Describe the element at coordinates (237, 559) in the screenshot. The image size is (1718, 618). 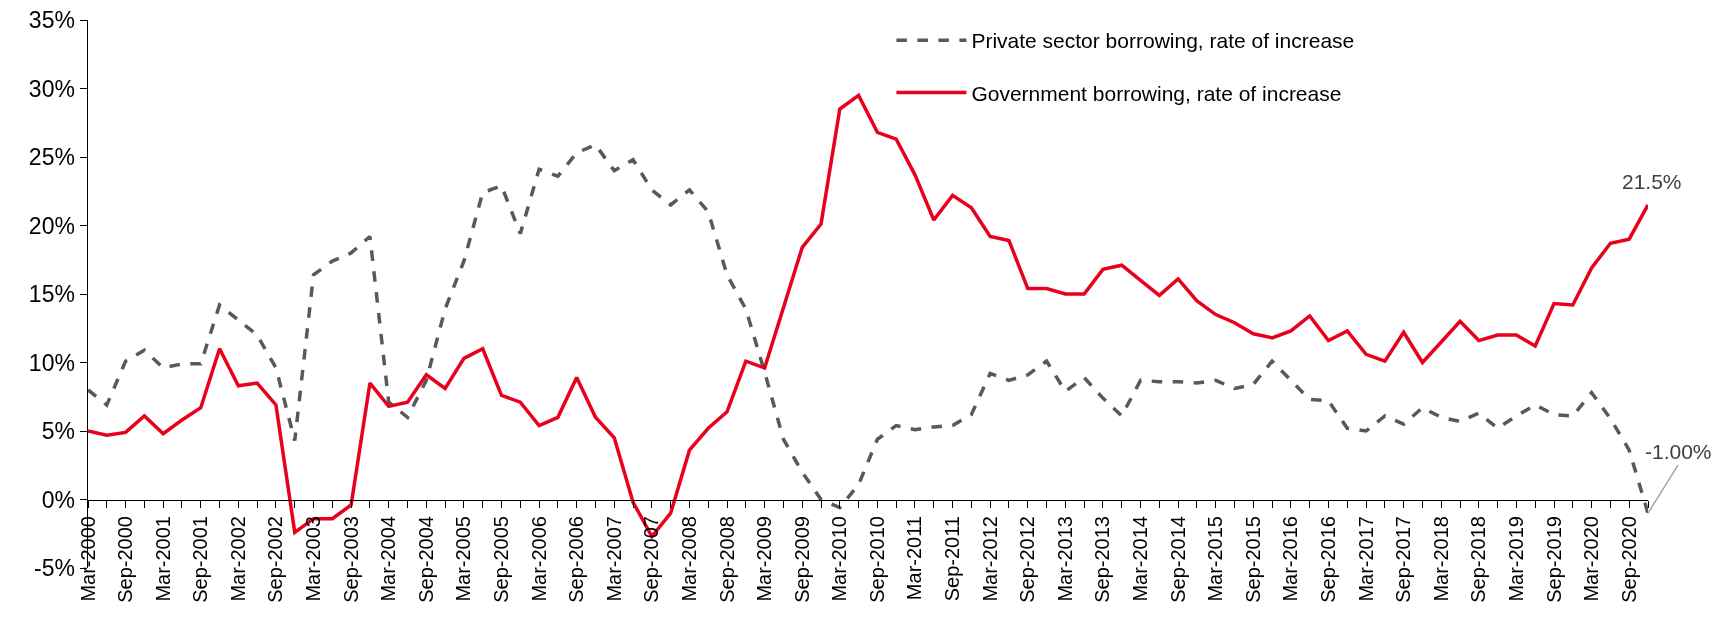
I see `x-tick-label: Mar-2002` at that location.